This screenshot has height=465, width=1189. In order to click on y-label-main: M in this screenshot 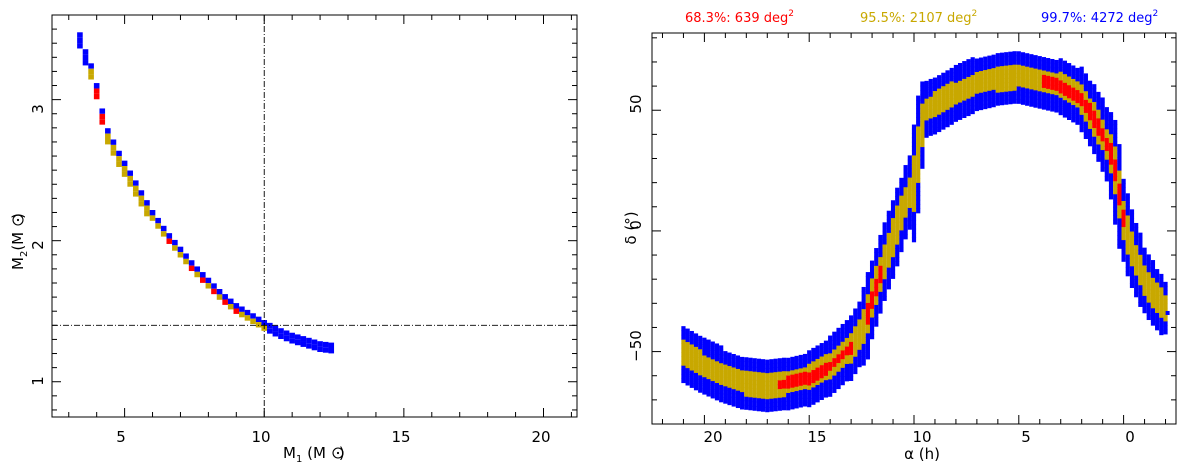, I will do `click(18, 263)`.